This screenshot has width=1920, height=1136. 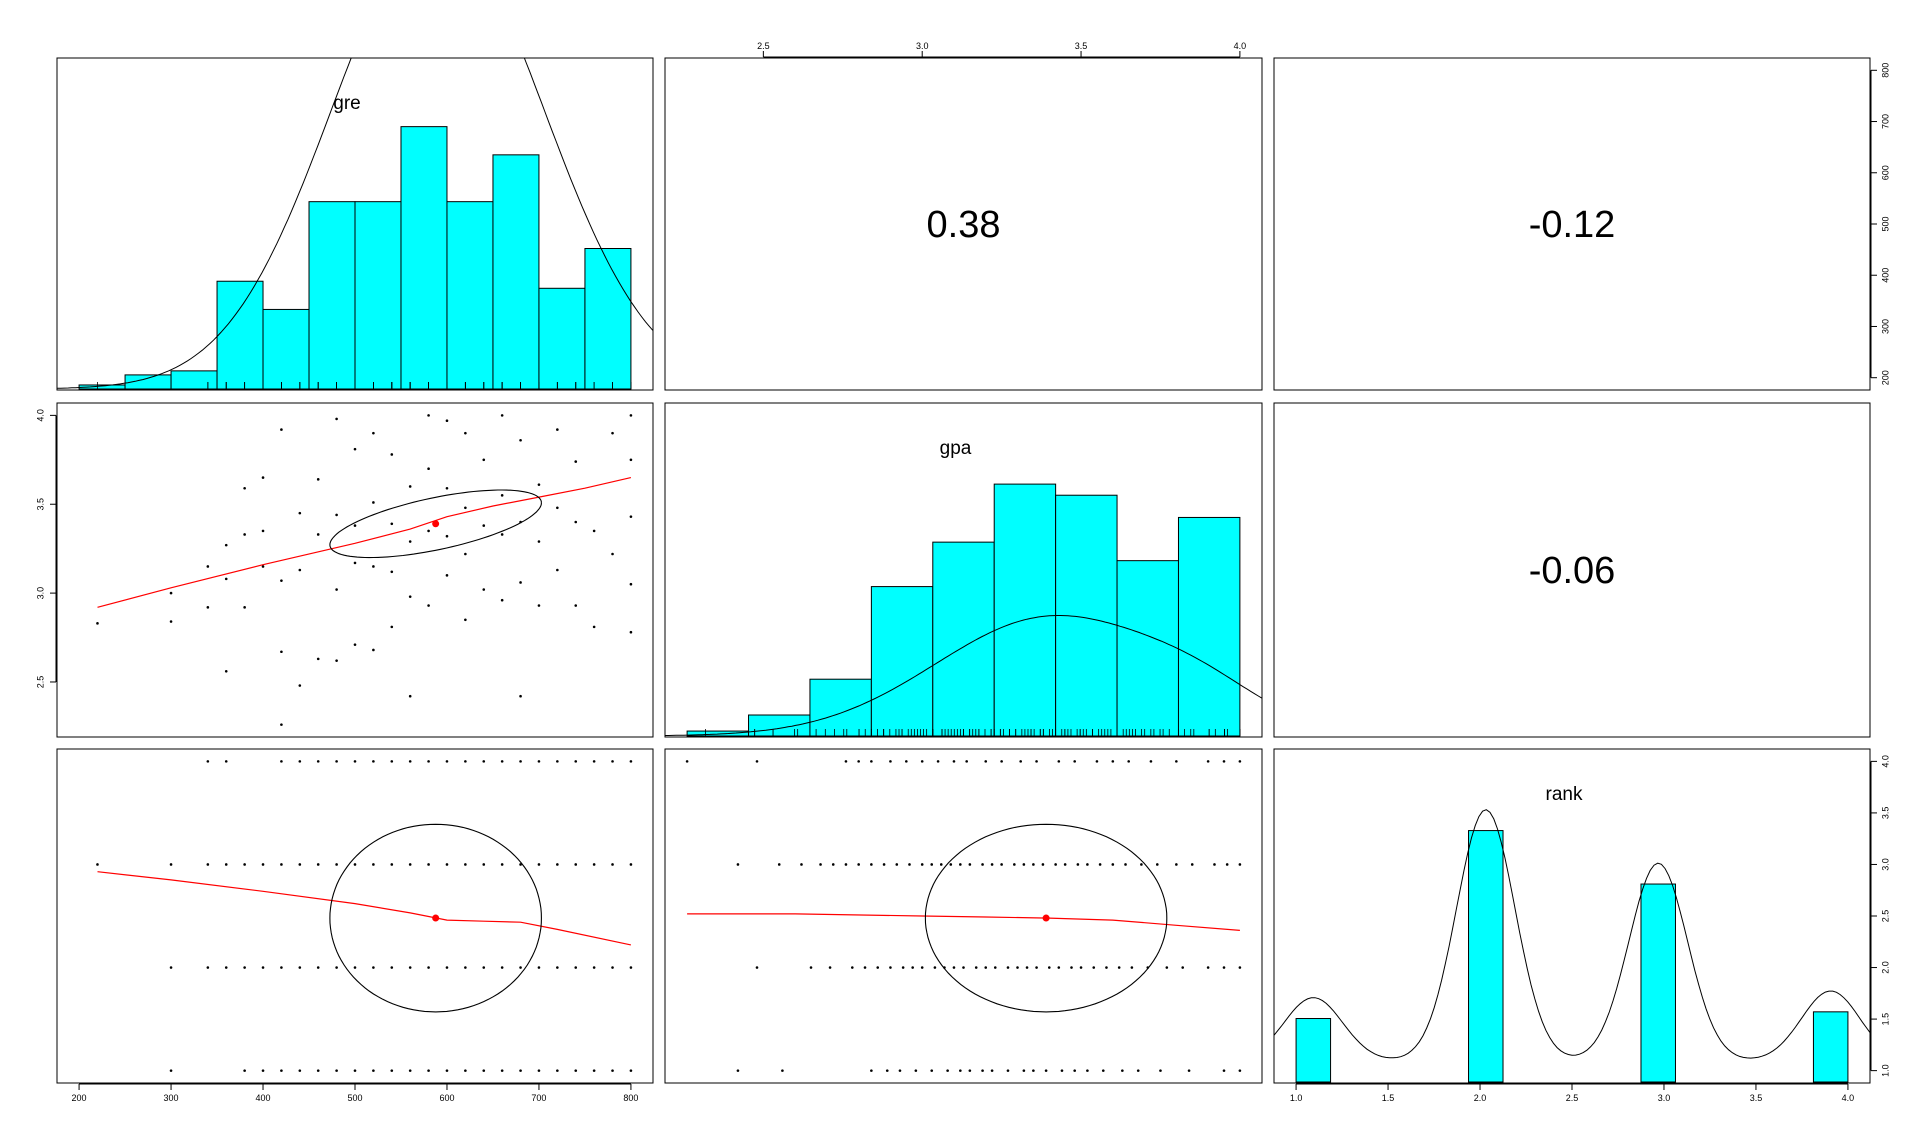 What do you see at coordinates (956, 448) in the screenshot?
I see `gpa-panel-title: gpa` at bounding box center [956, 448].